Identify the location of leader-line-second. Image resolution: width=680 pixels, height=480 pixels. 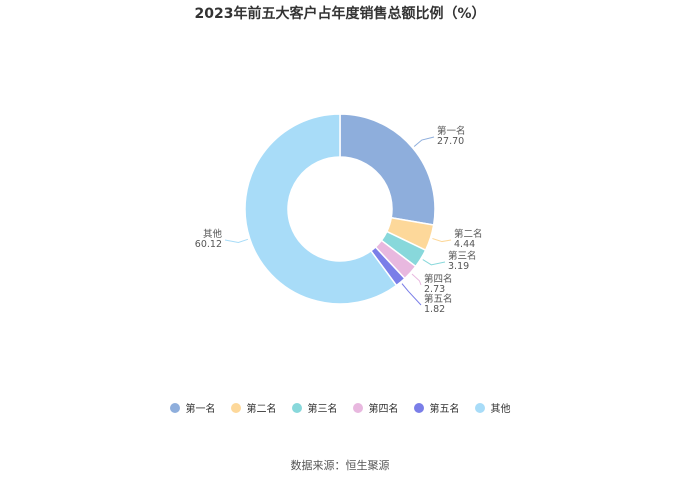
(442, 240).